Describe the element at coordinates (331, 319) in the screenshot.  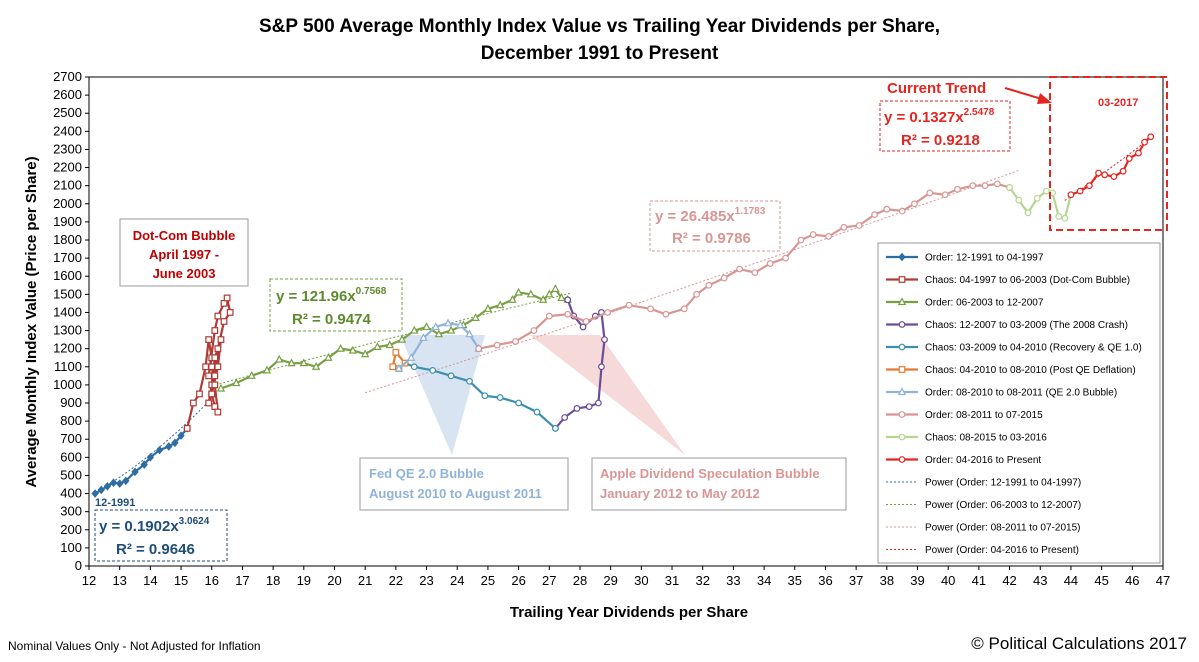
I see `green-r2: R² = 0.9474` at that location.